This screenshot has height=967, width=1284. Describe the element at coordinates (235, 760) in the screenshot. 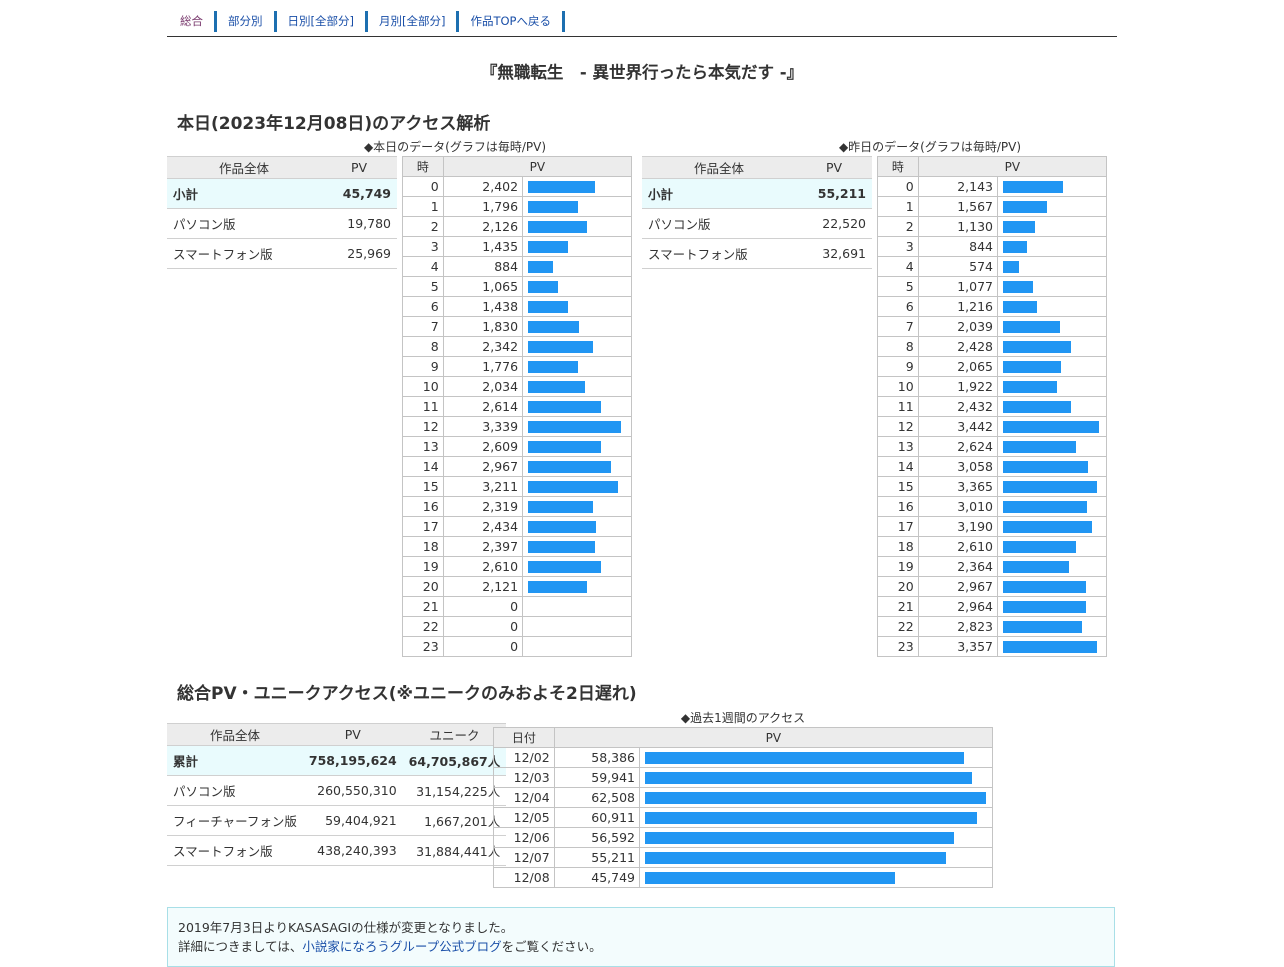

I see `overall-label: 累計` at that location.